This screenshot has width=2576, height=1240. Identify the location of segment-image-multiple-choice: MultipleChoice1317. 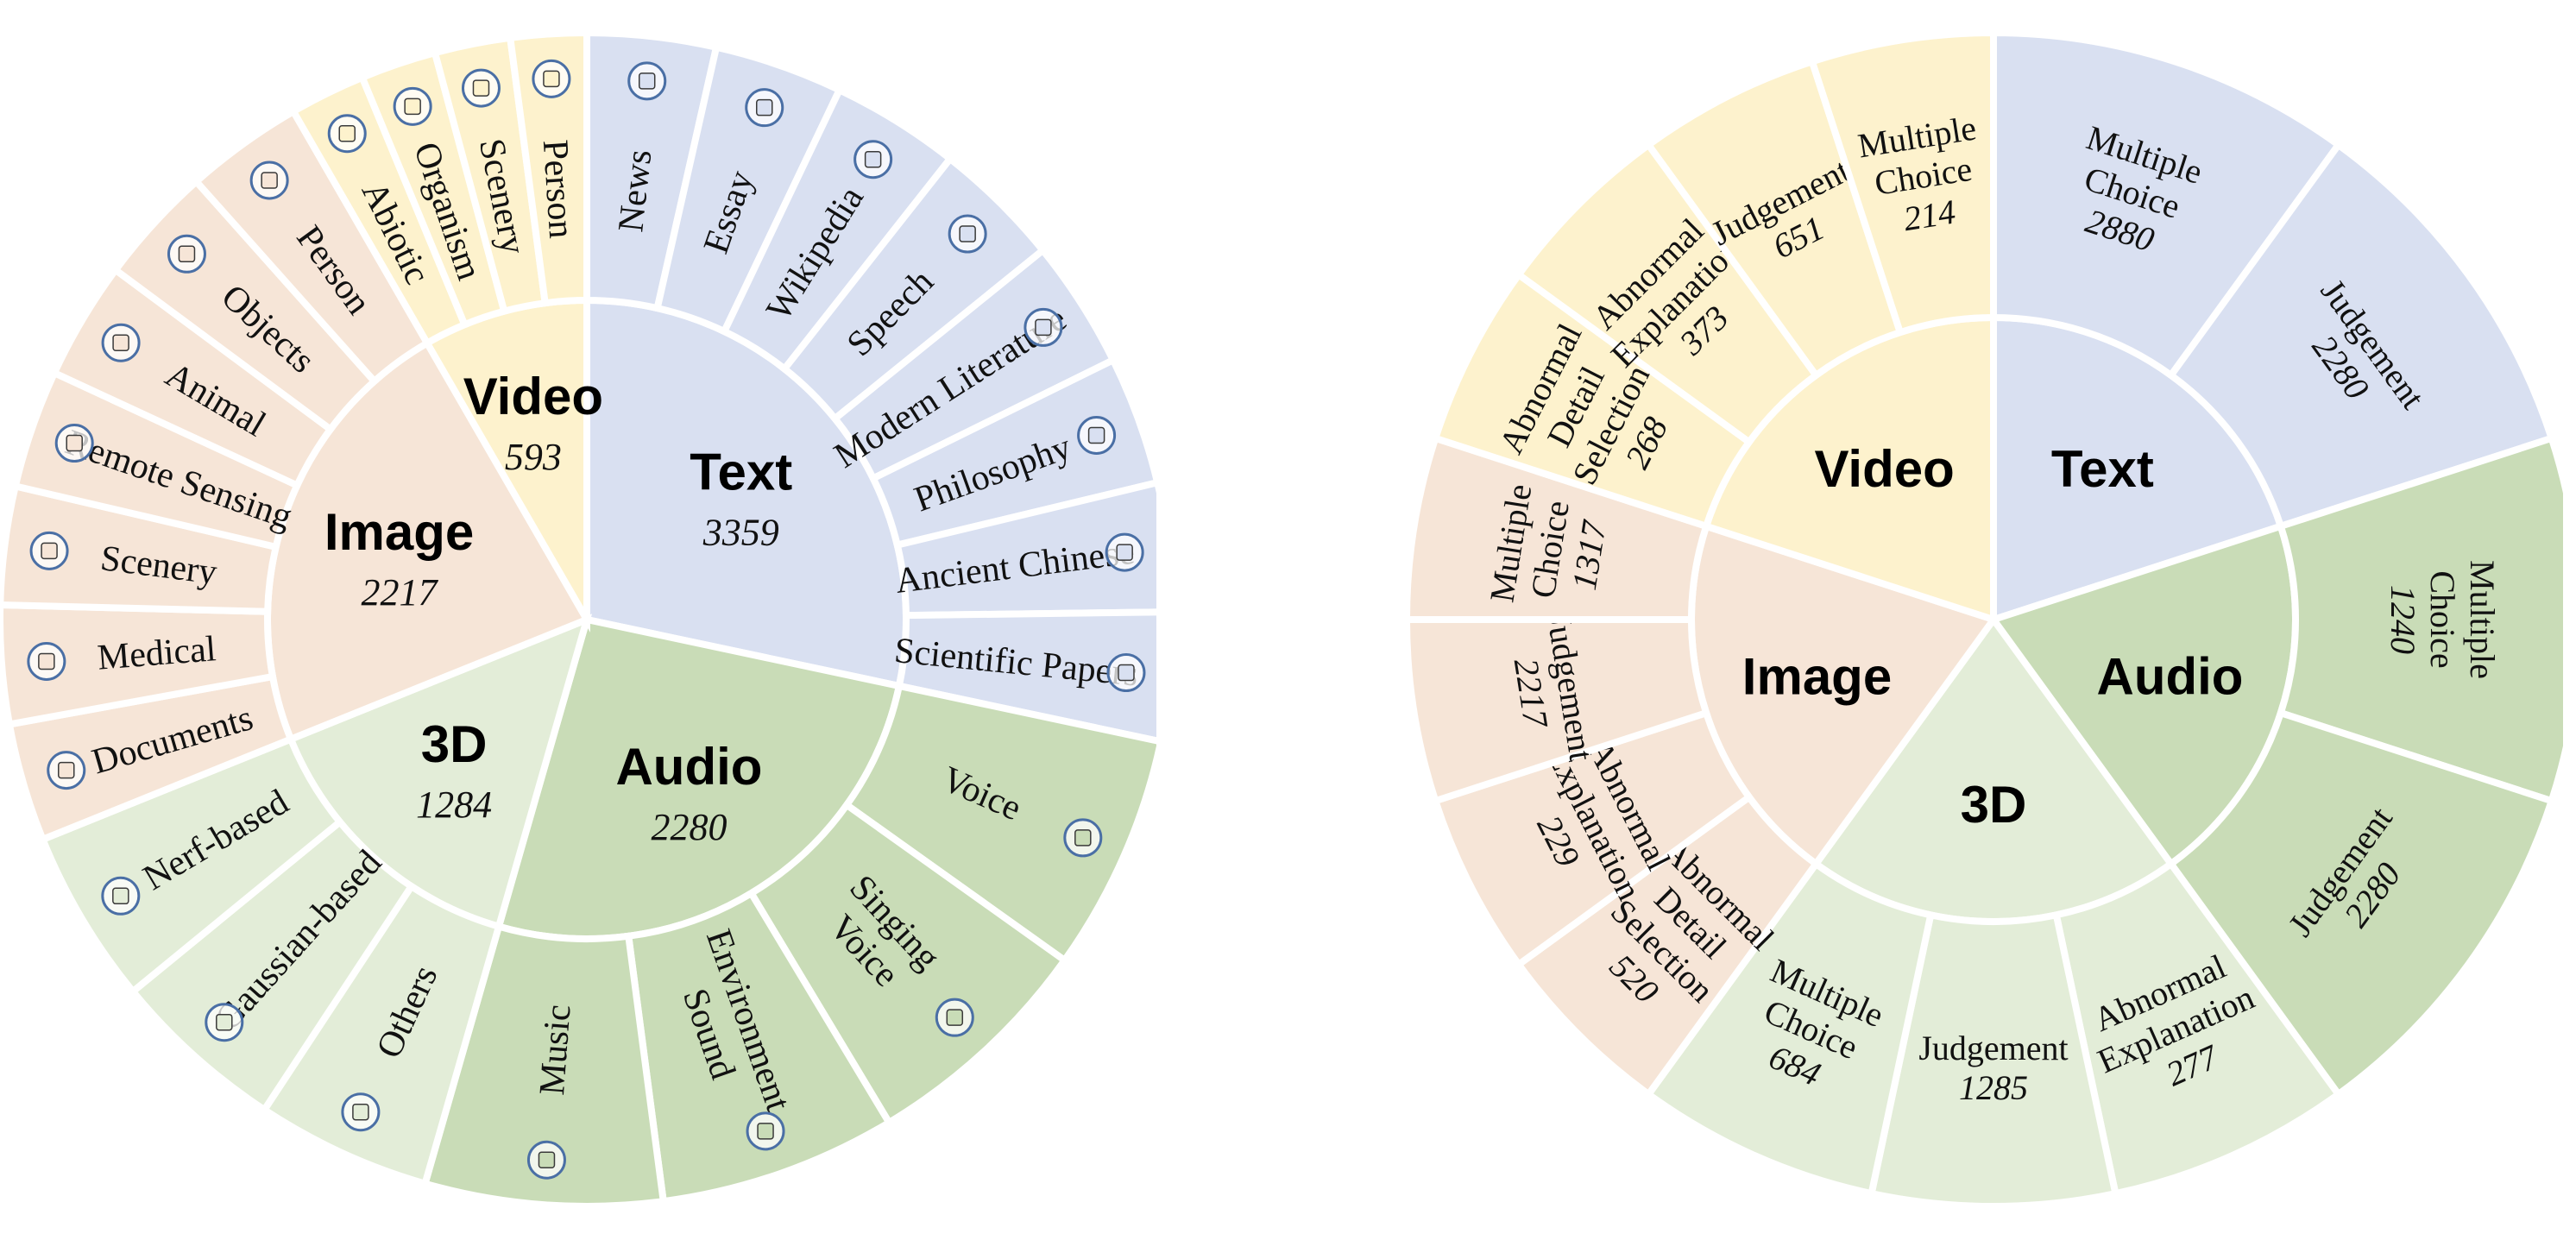
(1559, 528).